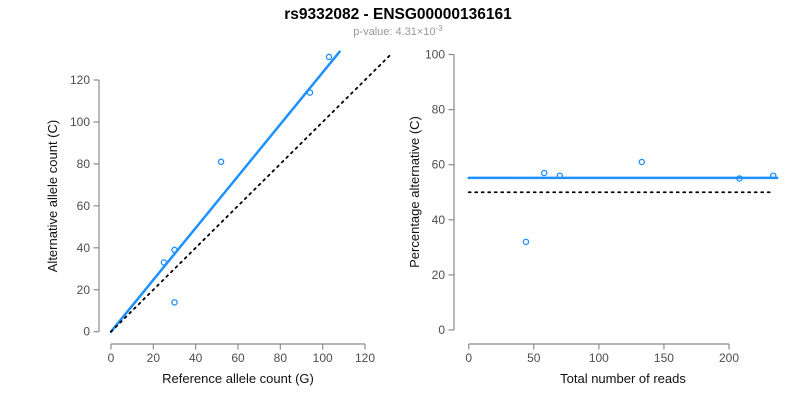 The width and height of the screenshot is (800, 400). I want to click on p-value-text: p-value: 4.31×10, so click(394, 32).